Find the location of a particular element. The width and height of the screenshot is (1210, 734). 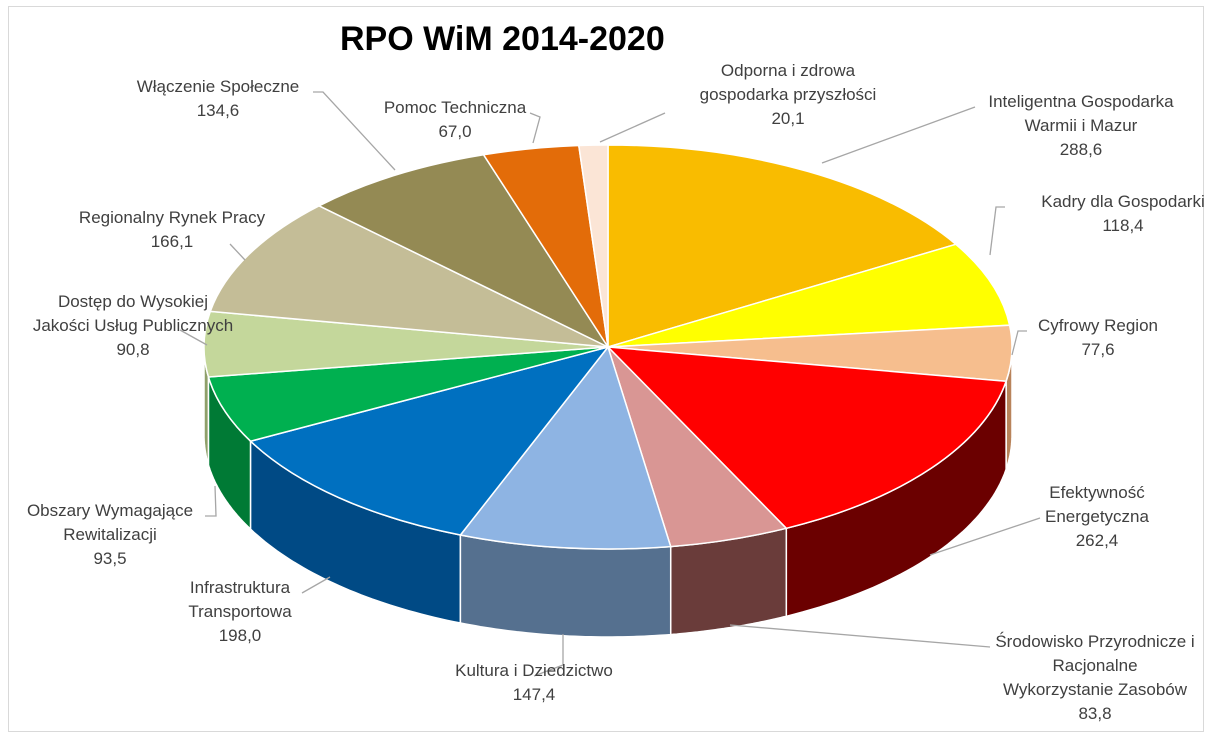

data-label-category: Pomoc Techniczna is located at coordinates (455, 107).